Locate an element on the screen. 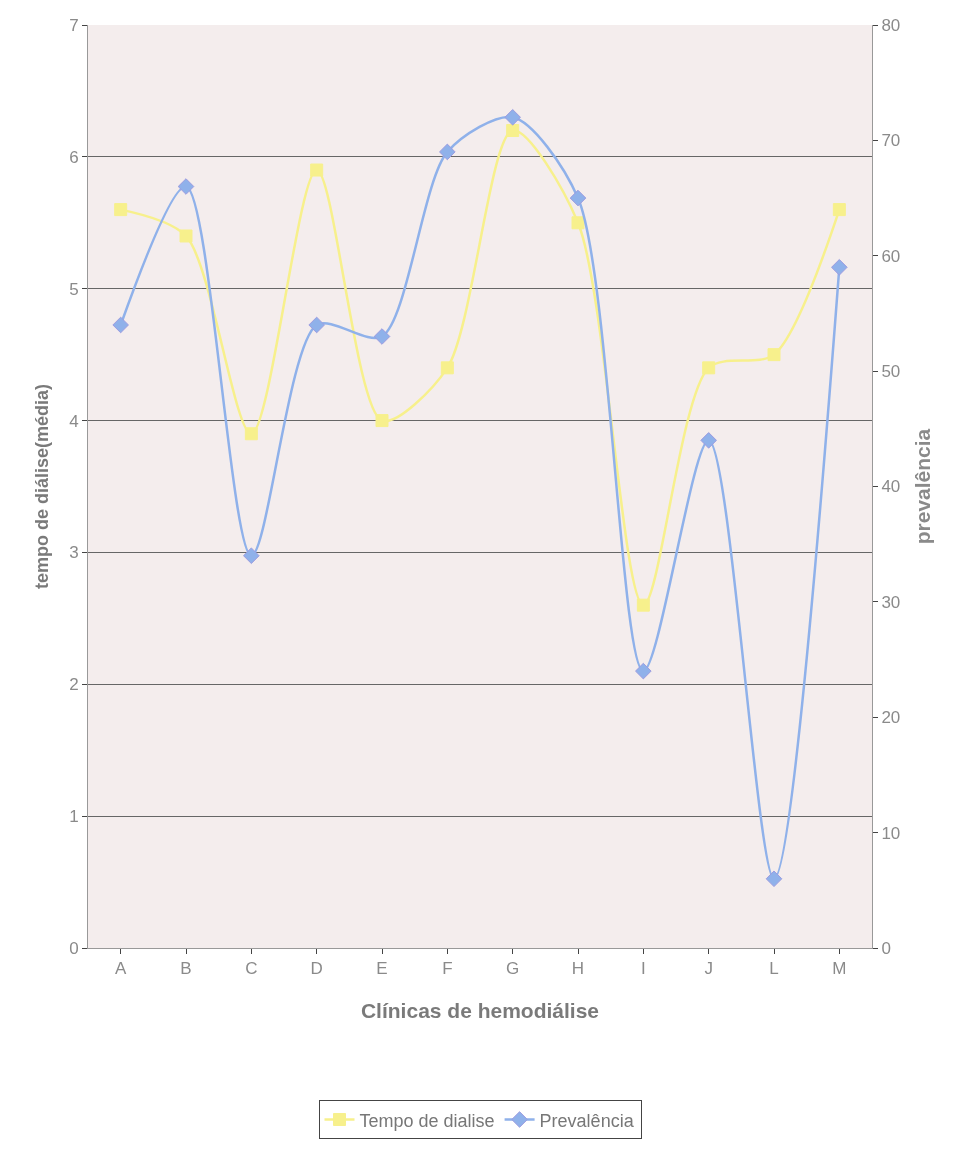 The width and height of the screenshot is (971, 1151). y2-tick-label: 40 is located at coordinates (891, 487).